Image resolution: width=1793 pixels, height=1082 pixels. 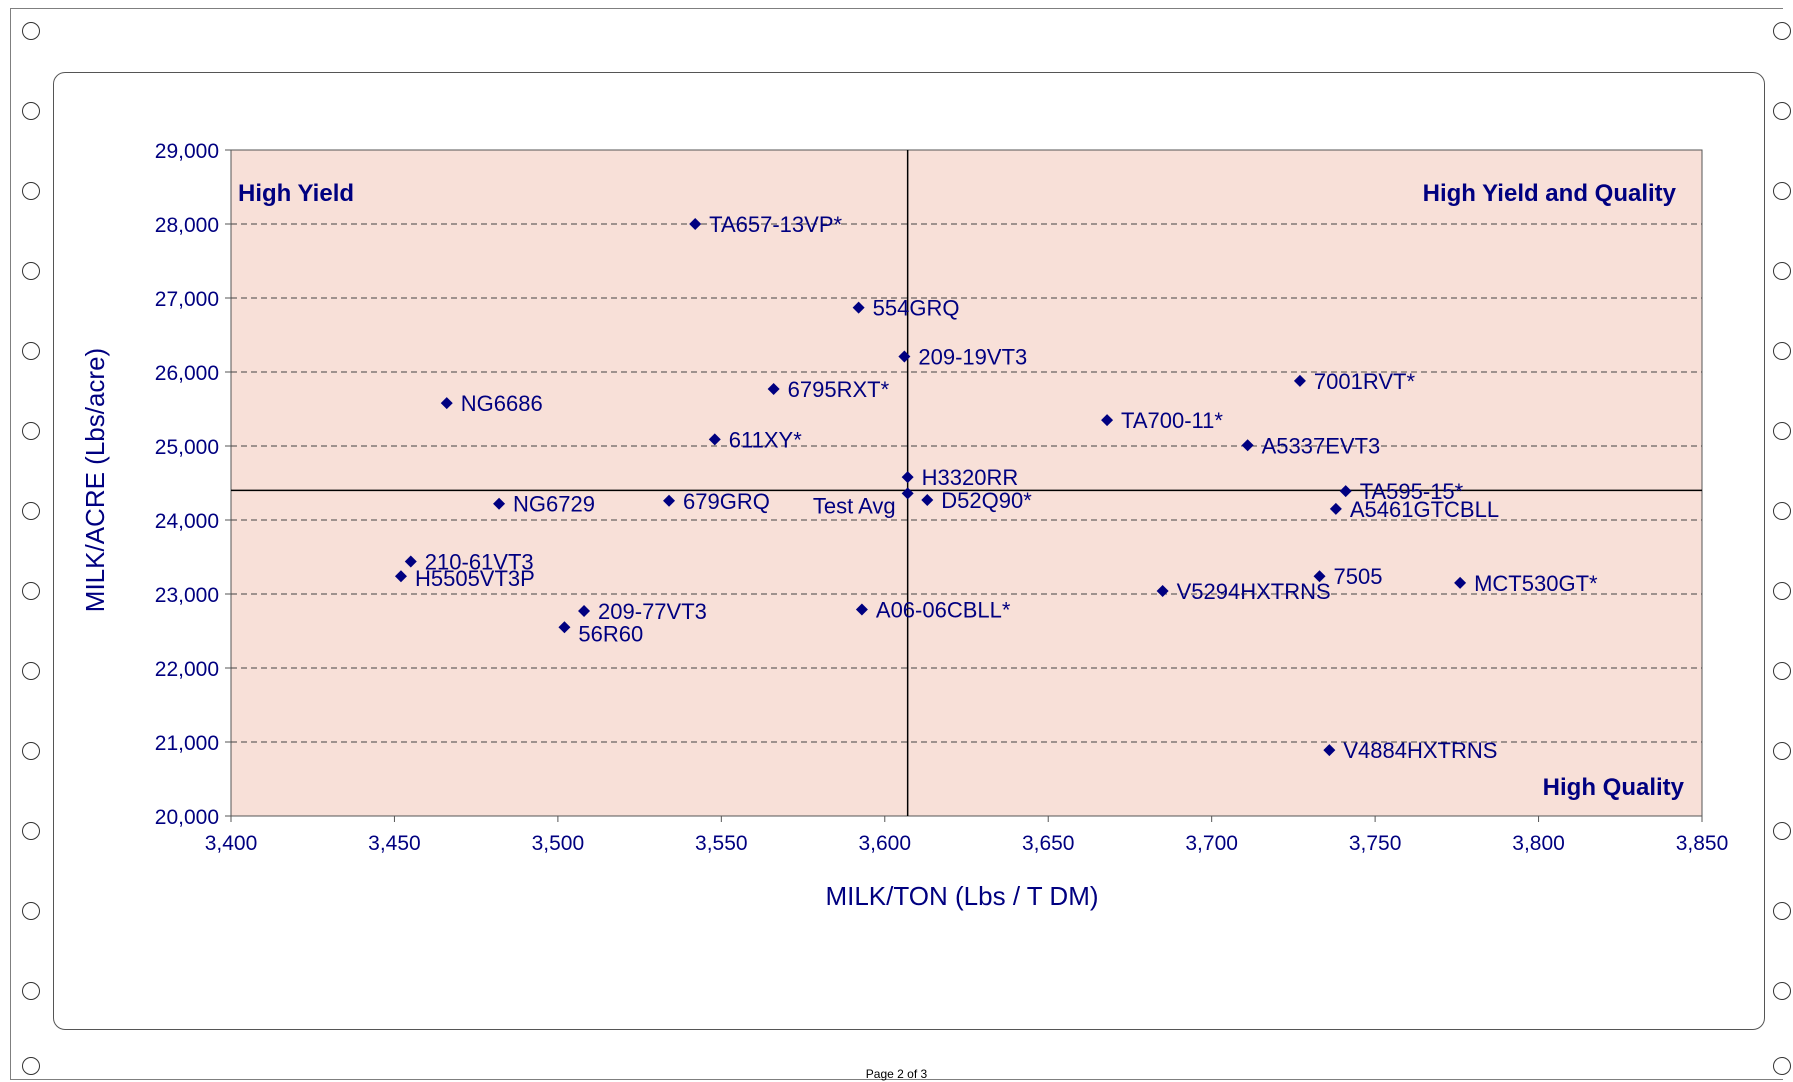 I want to click on data-point-label: 56R60, so click(x=610, y=633).